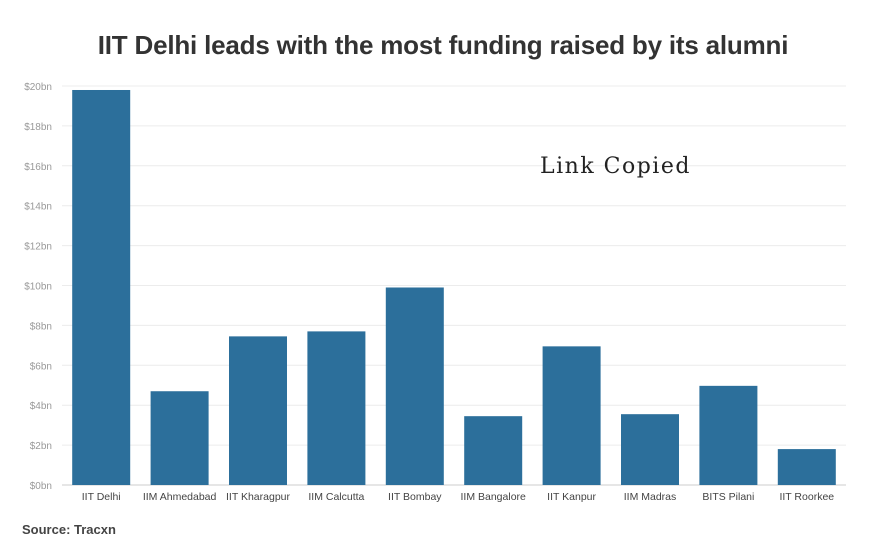  I want to click on y-tick-label: $20bn, so click(38, 87).